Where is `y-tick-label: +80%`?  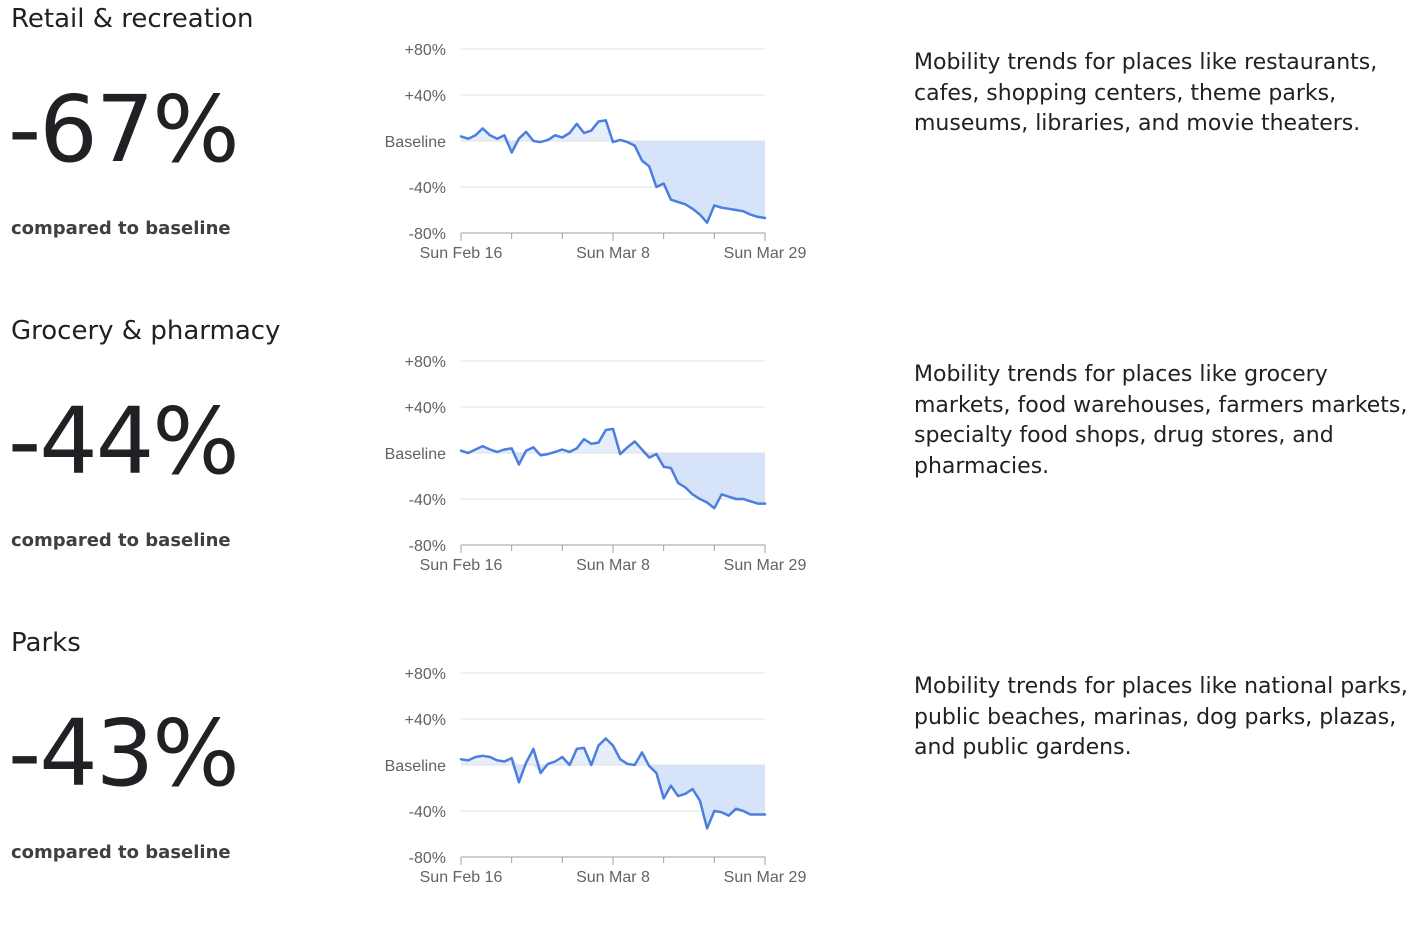 y-tick-label: +80% is located at coordinates (425, 50).